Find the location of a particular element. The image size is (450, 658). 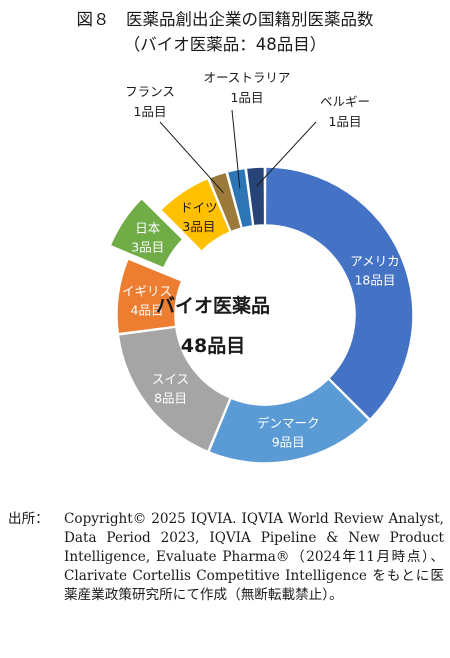

slice-8-leader-line is located at coordinates (236, 149).